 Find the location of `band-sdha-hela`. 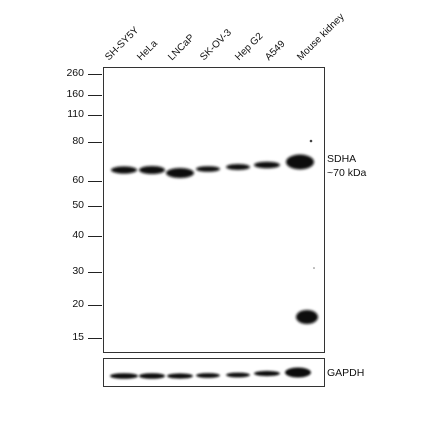

band-sdha-hela is located at coordinates (152, 170).